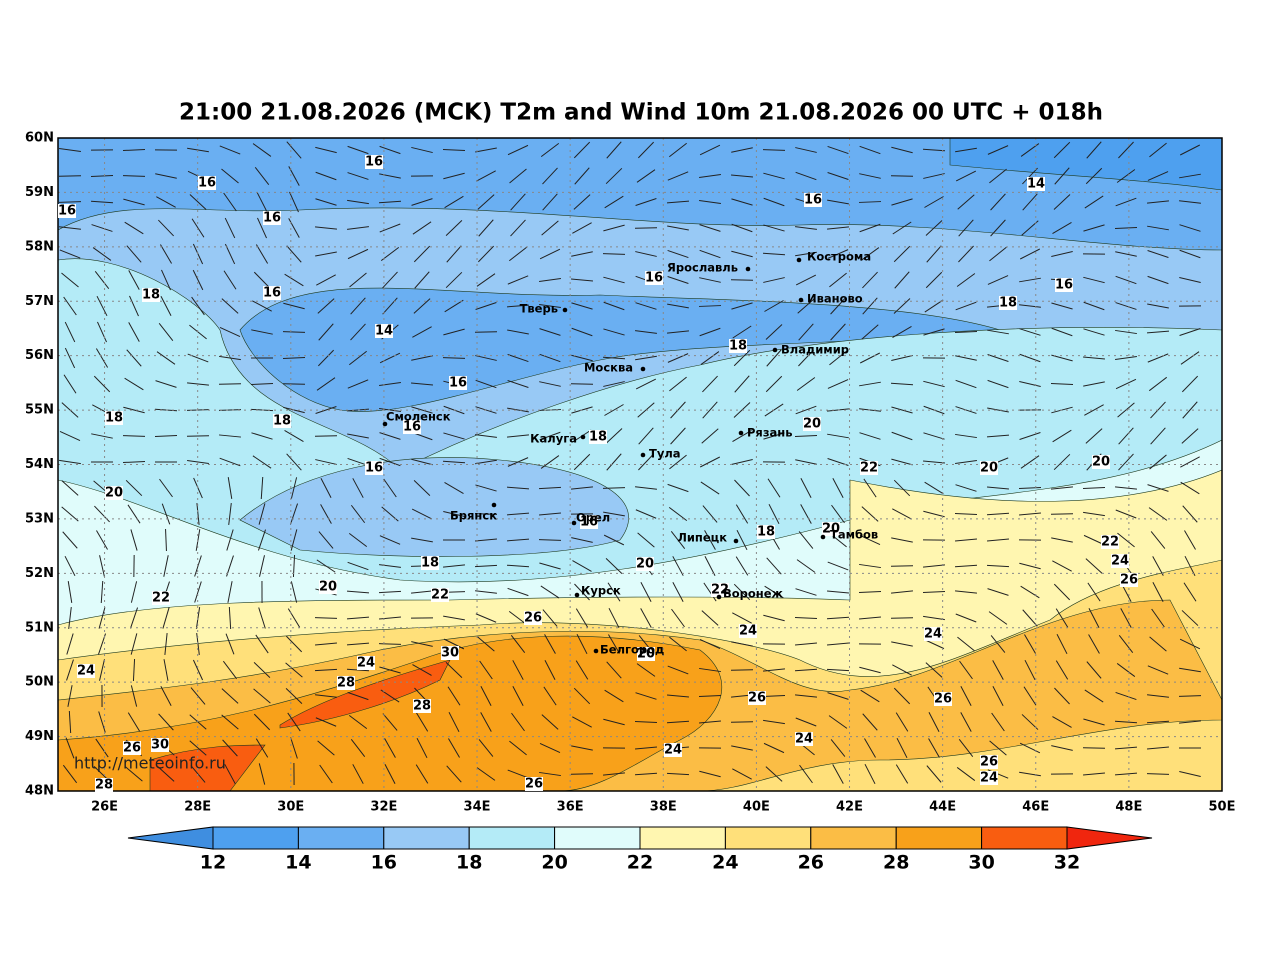 This screenshot has width=1281, height=963. I want to click on contour-label: 28, so click(422, 706).